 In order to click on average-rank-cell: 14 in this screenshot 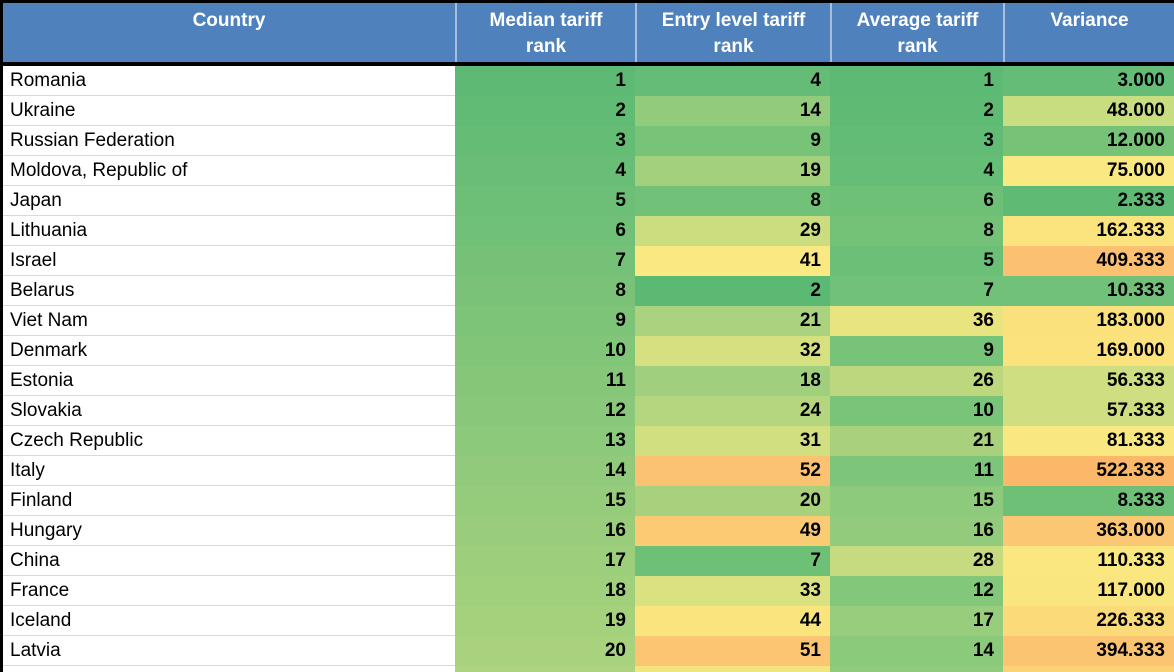, I will do `click(916, 651)`.